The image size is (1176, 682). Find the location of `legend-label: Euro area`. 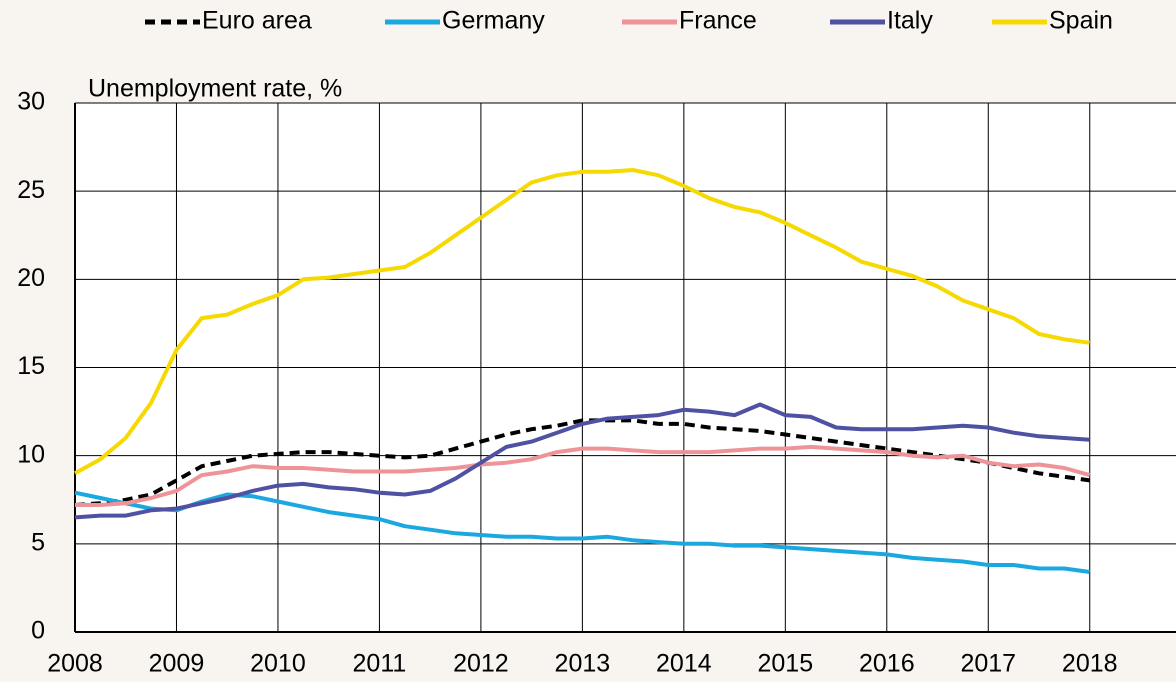

legend-label: Euro area is located at coordinates (257, 21).